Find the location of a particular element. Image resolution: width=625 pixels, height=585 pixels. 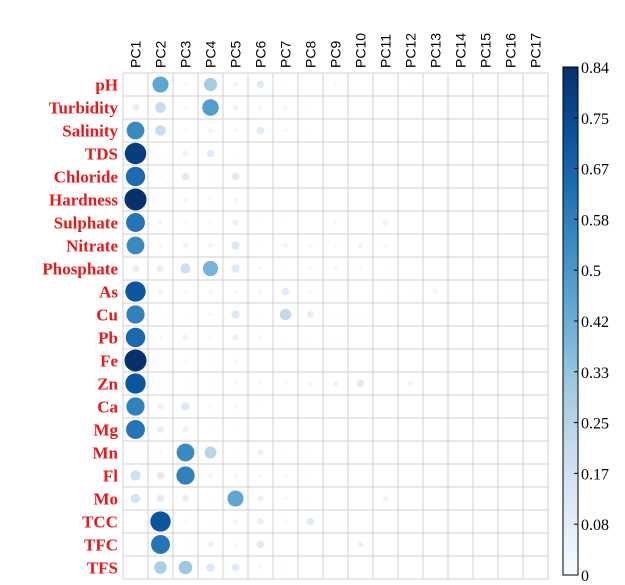

column-label: PC8 is located at coordinates (311, 54).